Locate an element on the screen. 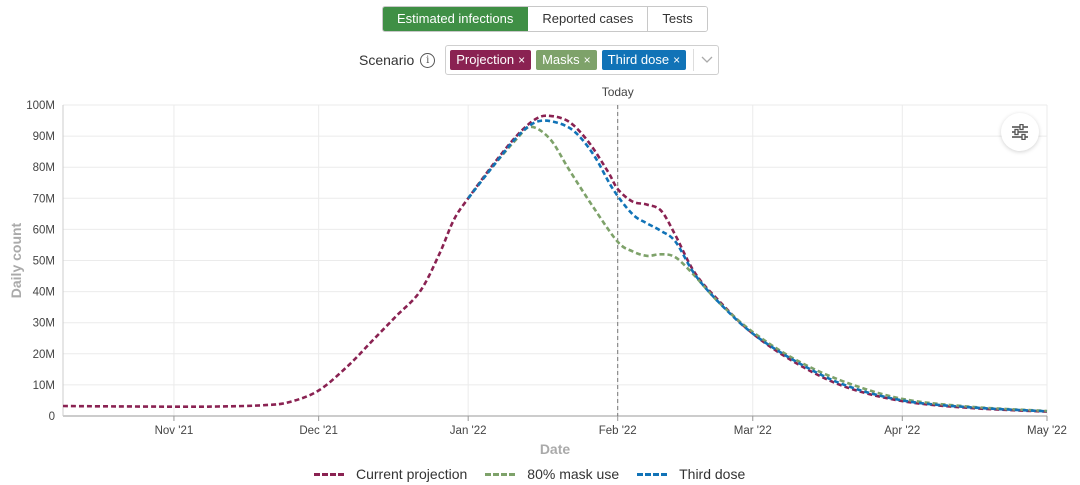  scenario-multiselect: Projection × Masks × Third dose × is located at coordinates (582, 60).